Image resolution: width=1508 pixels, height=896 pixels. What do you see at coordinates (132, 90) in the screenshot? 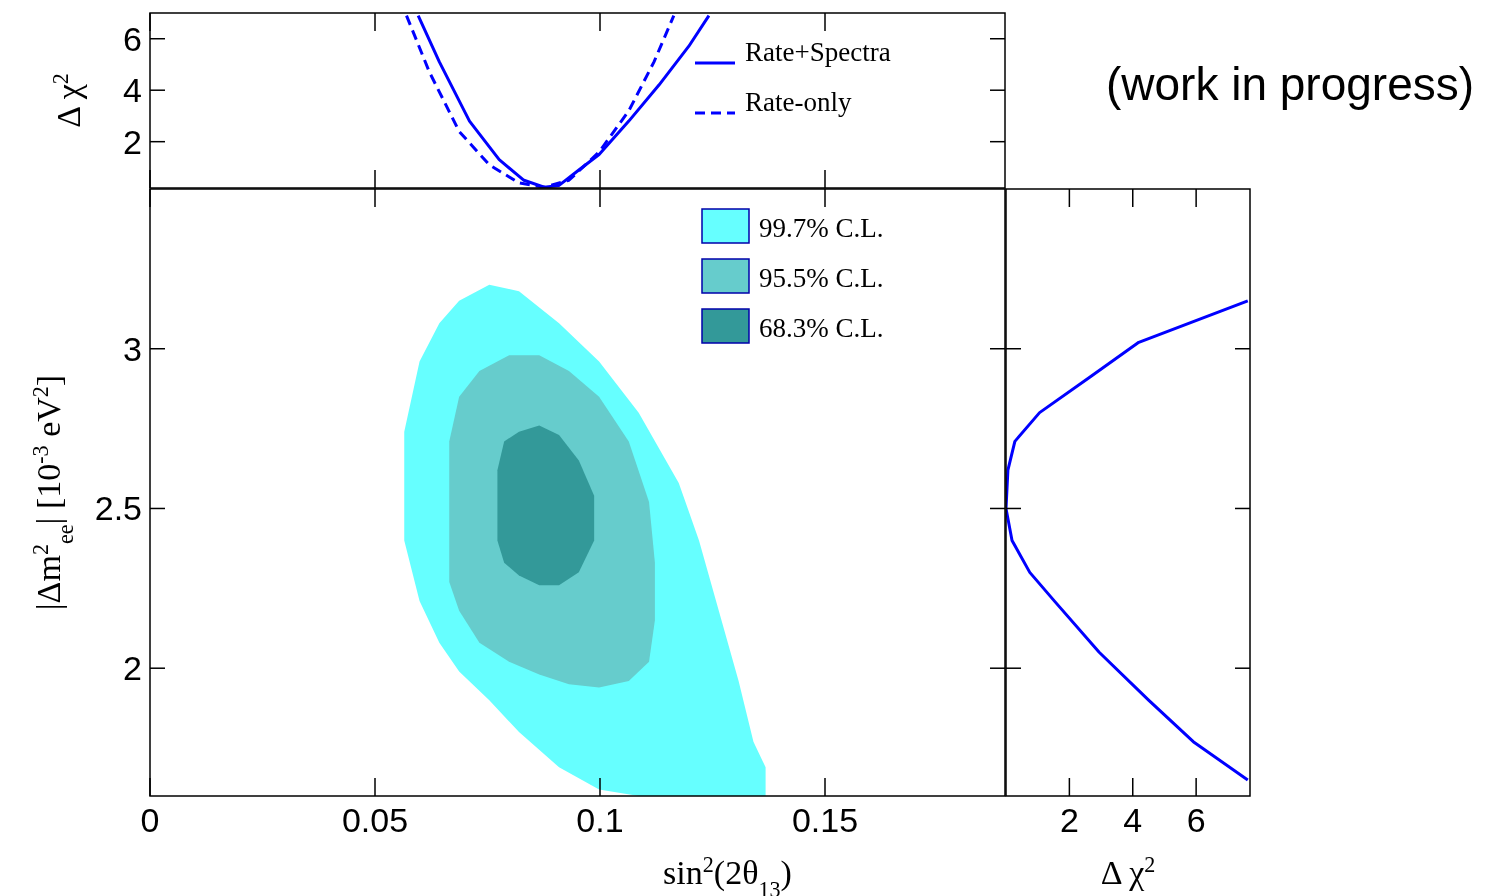
I see `y-tick-label: 4` at bounding box center [132, 90].